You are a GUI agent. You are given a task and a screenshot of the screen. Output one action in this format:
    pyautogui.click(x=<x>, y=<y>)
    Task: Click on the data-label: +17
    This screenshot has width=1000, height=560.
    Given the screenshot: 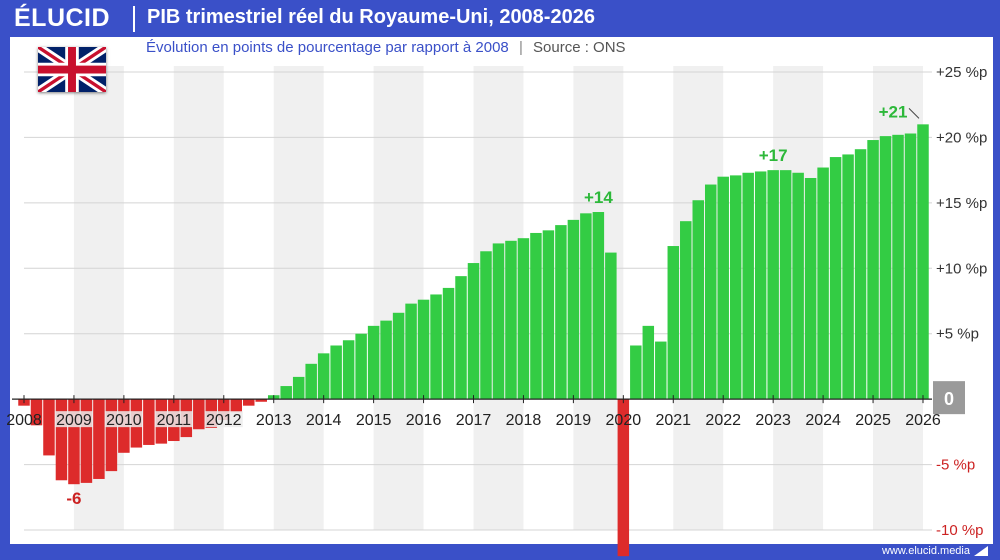 What is the action you would take?
    pyautogui.click(x=773, y=155)
    